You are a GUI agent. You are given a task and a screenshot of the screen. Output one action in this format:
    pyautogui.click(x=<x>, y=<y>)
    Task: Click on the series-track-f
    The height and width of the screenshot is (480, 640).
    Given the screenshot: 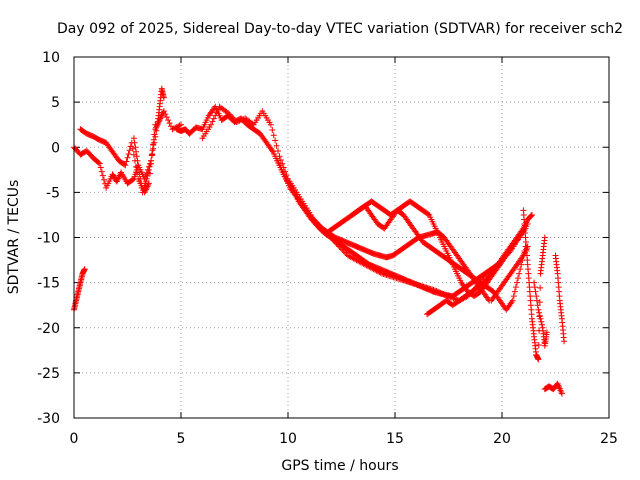 What is the action you would take?
    pyautogui.click(x=383, y=230)
    